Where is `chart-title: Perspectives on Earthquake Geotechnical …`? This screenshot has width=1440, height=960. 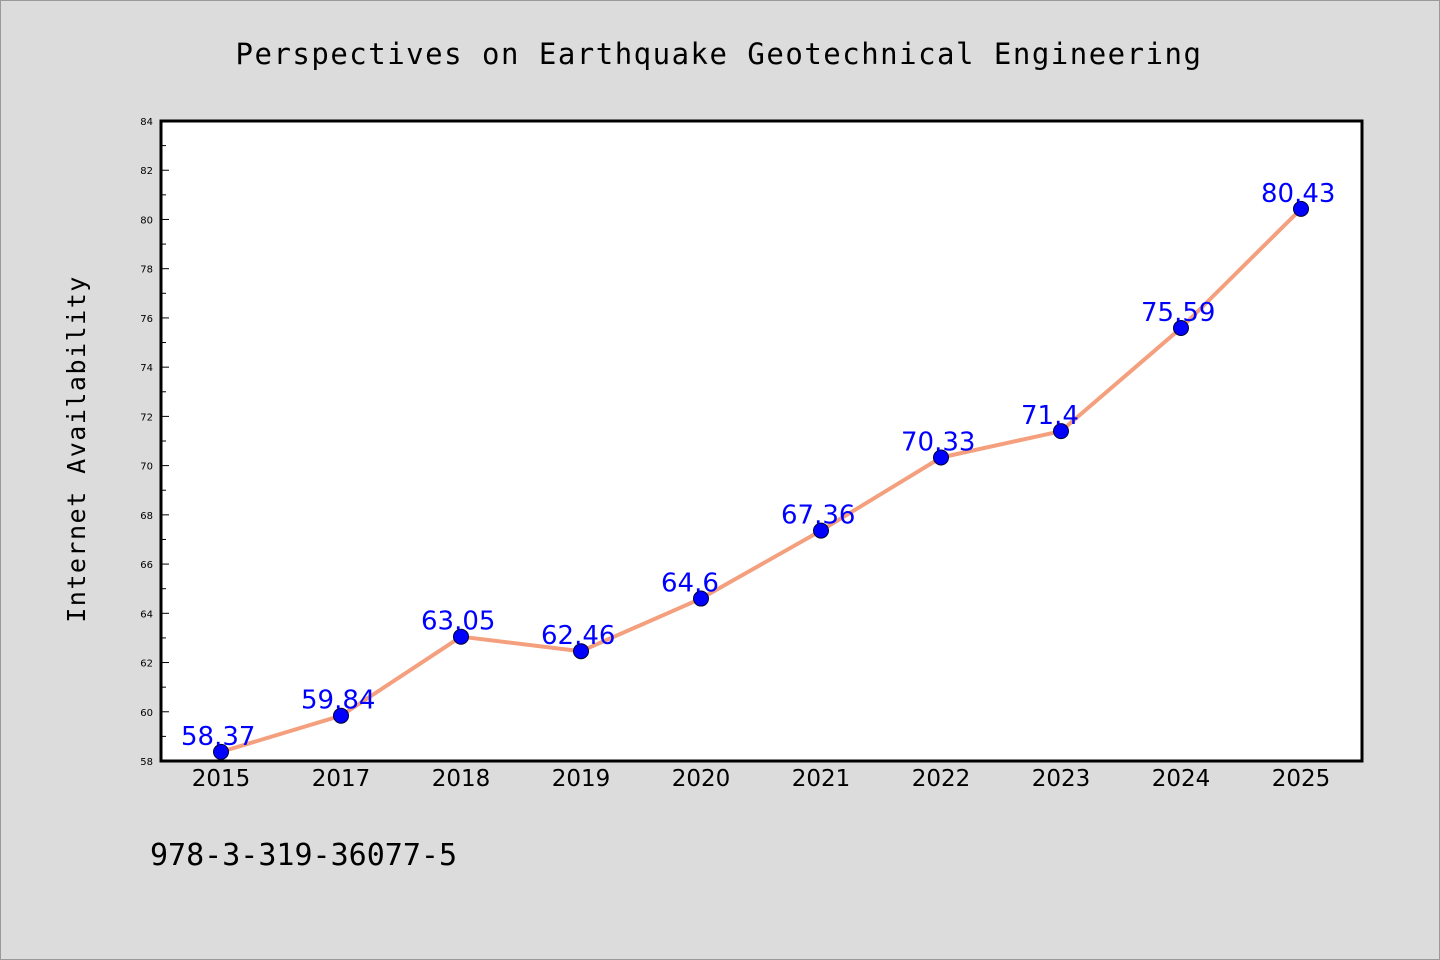 chart-title: Perspectives on Earthquake Geotechnical … is located at coordinates (719, 54).